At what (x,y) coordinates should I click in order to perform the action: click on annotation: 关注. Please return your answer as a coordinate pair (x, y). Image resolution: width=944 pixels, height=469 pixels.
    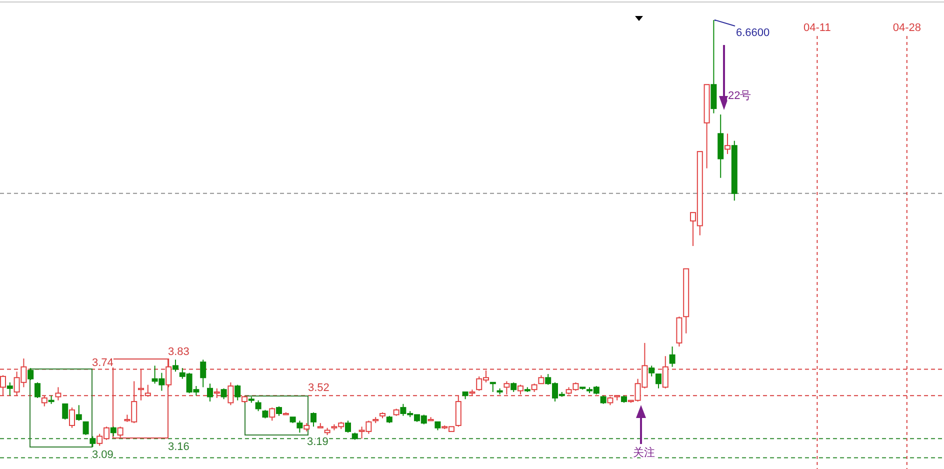
    Looking at the image, I should click on (644, 452).